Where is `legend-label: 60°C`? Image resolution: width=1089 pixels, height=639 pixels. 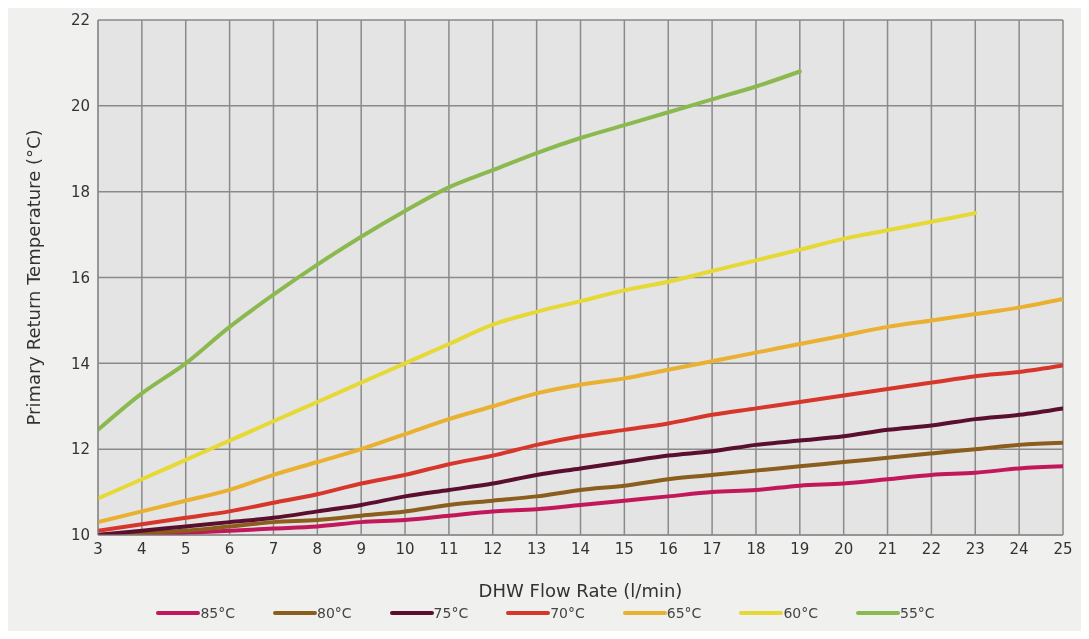 legend-label: 60°C is located at coordinates (800, 613).